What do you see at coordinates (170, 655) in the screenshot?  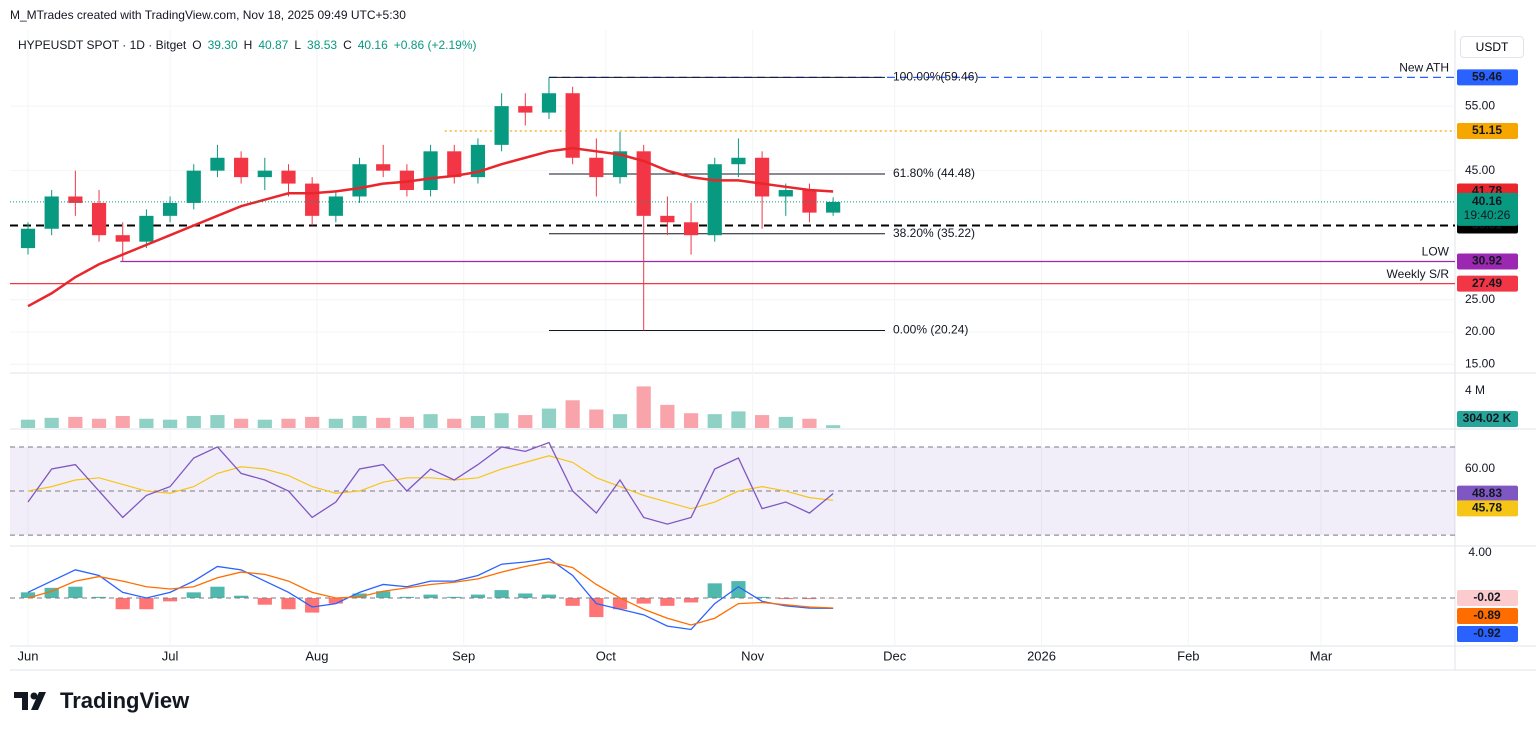 I see `x-tick-label: Jul` at bounding box center [170, 655].